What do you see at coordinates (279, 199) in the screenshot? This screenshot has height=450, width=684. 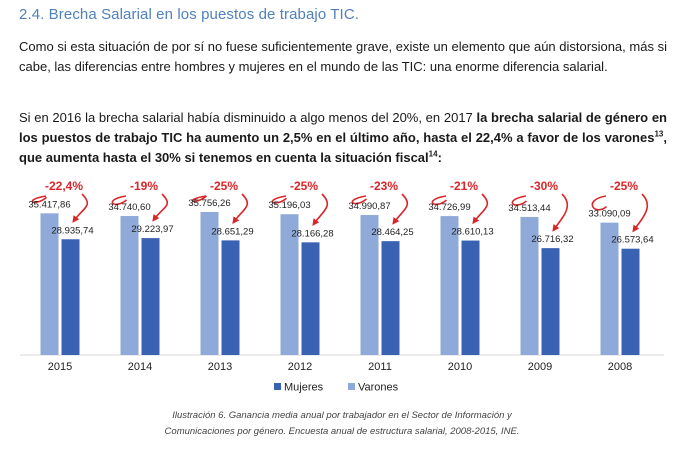 I see `gap-arrow-varones-2012` at bounding box center [279, 199].